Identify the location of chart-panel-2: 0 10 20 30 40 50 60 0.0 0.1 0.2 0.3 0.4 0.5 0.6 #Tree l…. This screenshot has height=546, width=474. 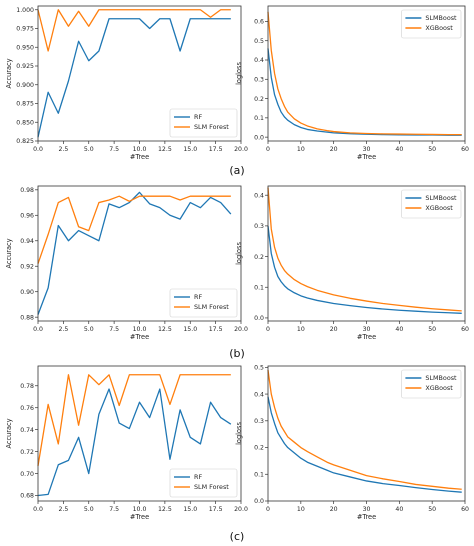
(352, 83).